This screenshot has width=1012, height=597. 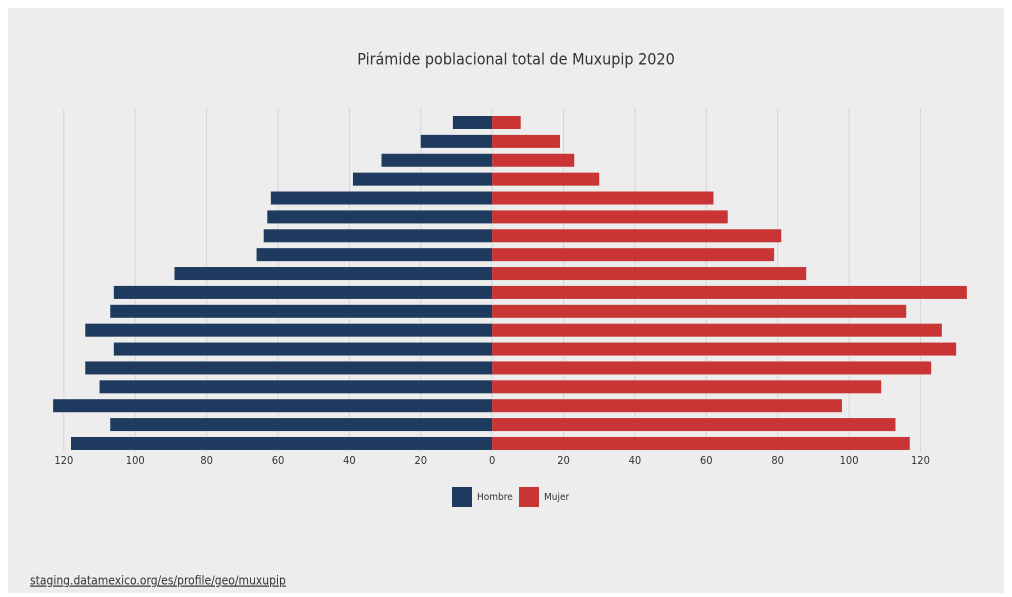 What do you see at coordinates (495, 497) in the screenshot?
I see `legend-label: Hombre` at bounding box center [495, 497].